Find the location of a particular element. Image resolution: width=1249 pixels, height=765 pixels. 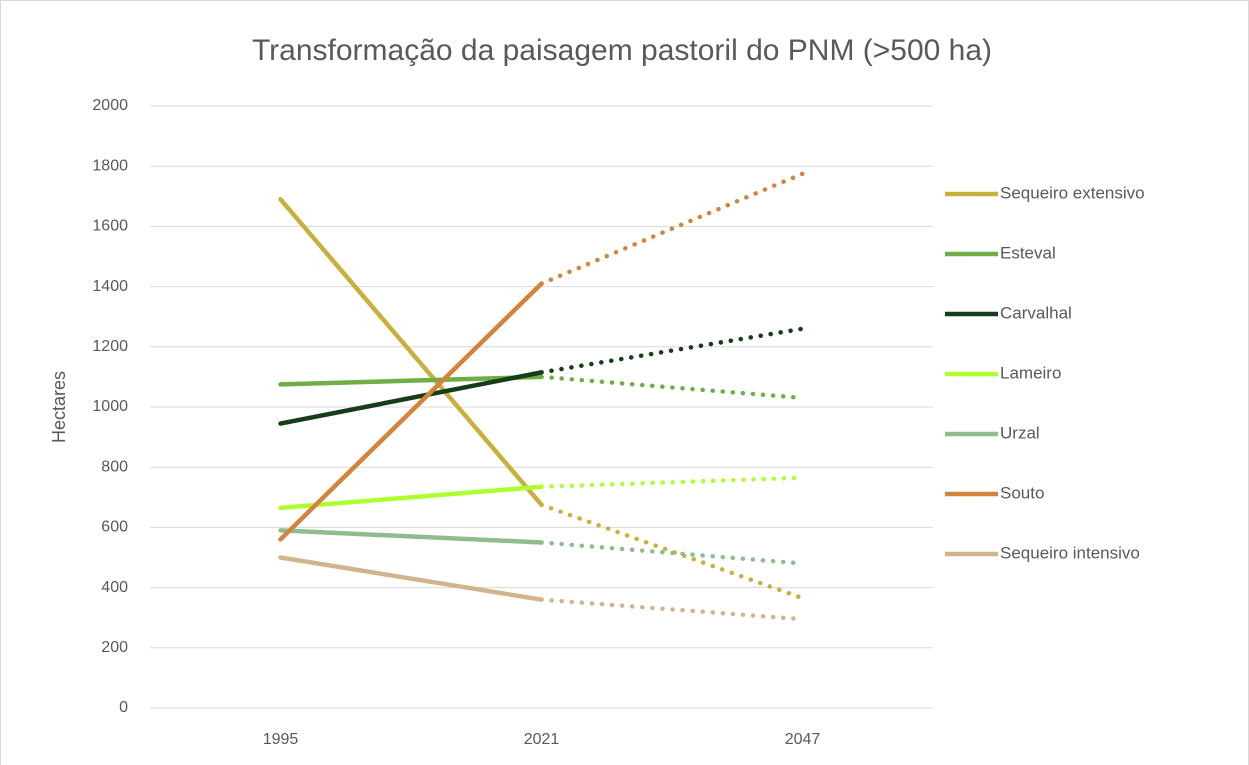

y-tick-label: 800 is located at coordinates (114, 466).